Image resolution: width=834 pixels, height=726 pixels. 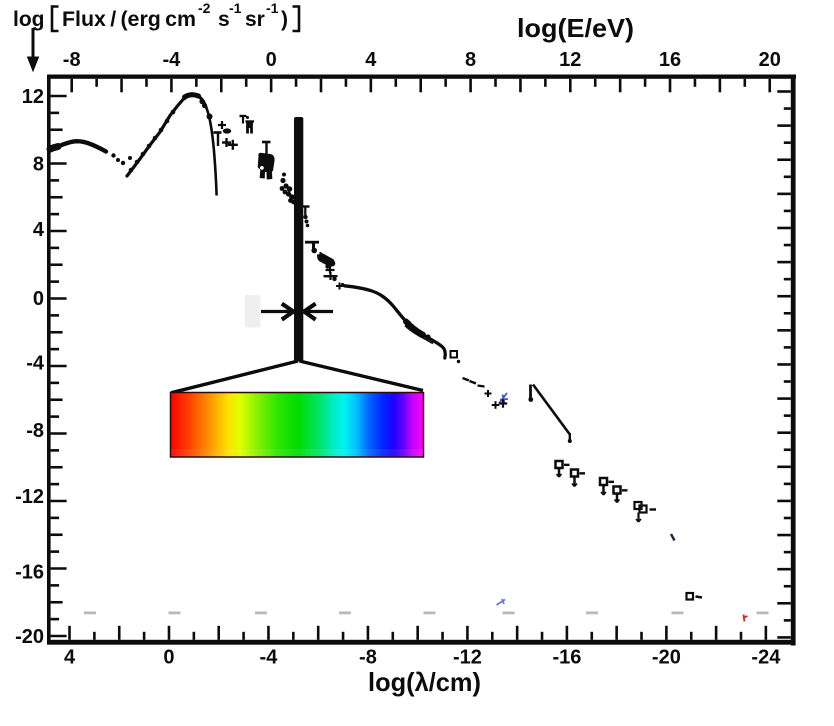 I want to click on svg-text: s, so click(x=224, y=19).